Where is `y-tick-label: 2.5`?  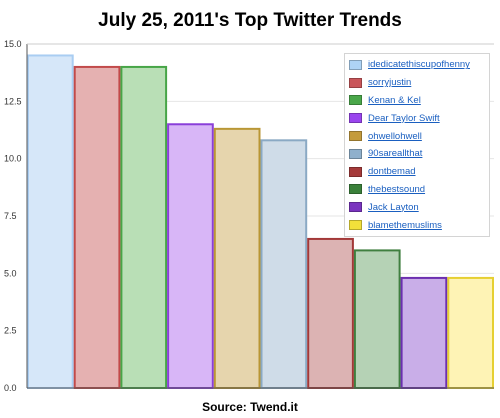
y-tick-label: 2.5 is located at coordinates (10, 331).